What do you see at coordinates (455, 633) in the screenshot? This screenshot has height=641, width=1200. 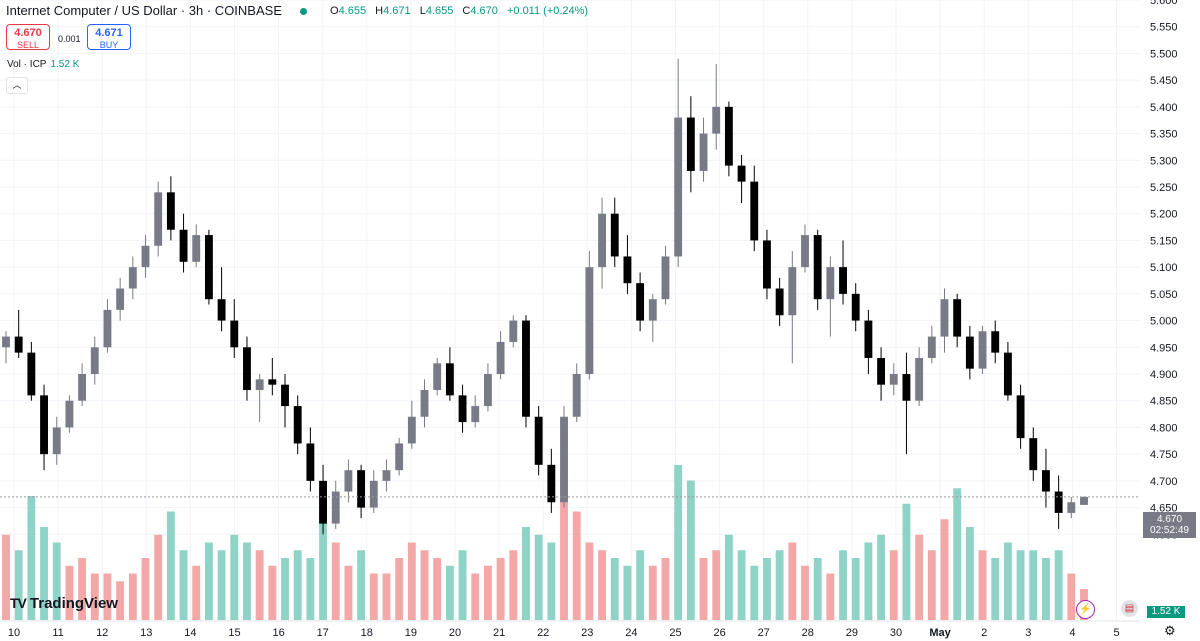 I see `x-tick-label: 20` at bounding box center [455, 633].